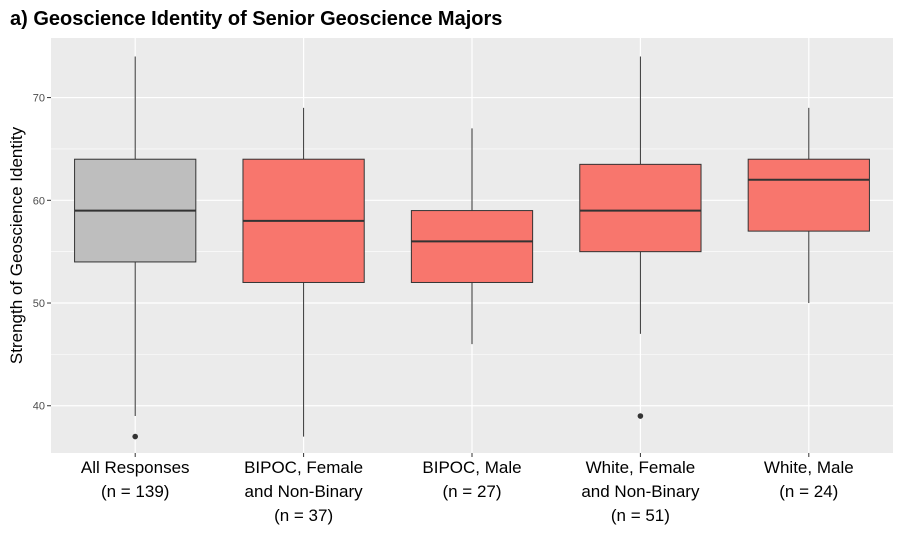 This screenshot has width=900, height=550. What do you see at coordinates (471, 467) in the screenshot?
I see `x-tick-label-line: BIPOC, Male` at bounding box center [471, 467].